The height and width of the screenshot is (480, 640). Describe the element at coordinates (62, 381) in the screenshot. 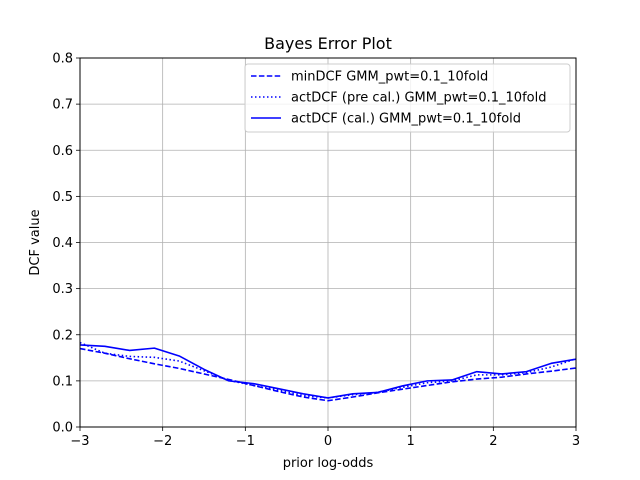

I see `y-tick-label: 0.1` at that location.